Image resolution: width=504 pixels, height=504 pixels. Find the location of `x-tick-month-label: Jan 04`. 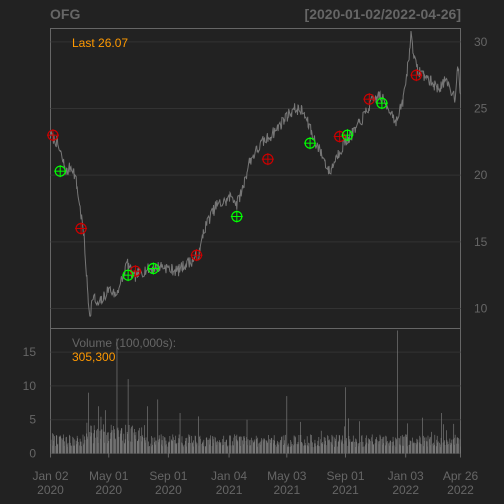

x-tick-month-label: Jan 04 is located at coordinates (229, 476).